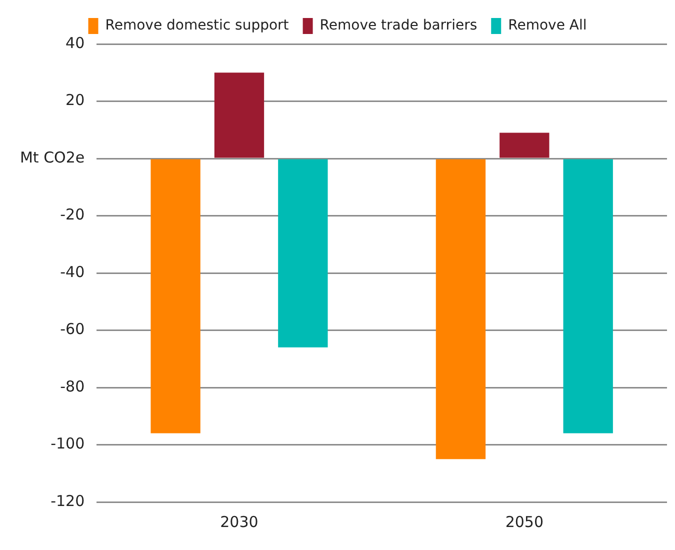 Image resolution: width=675 pixels, height=550 pixels. What do you see at coordinates (67, 443) in the screenshot?
I see `y-tick-label: -100` at bounding box center [67, 443].